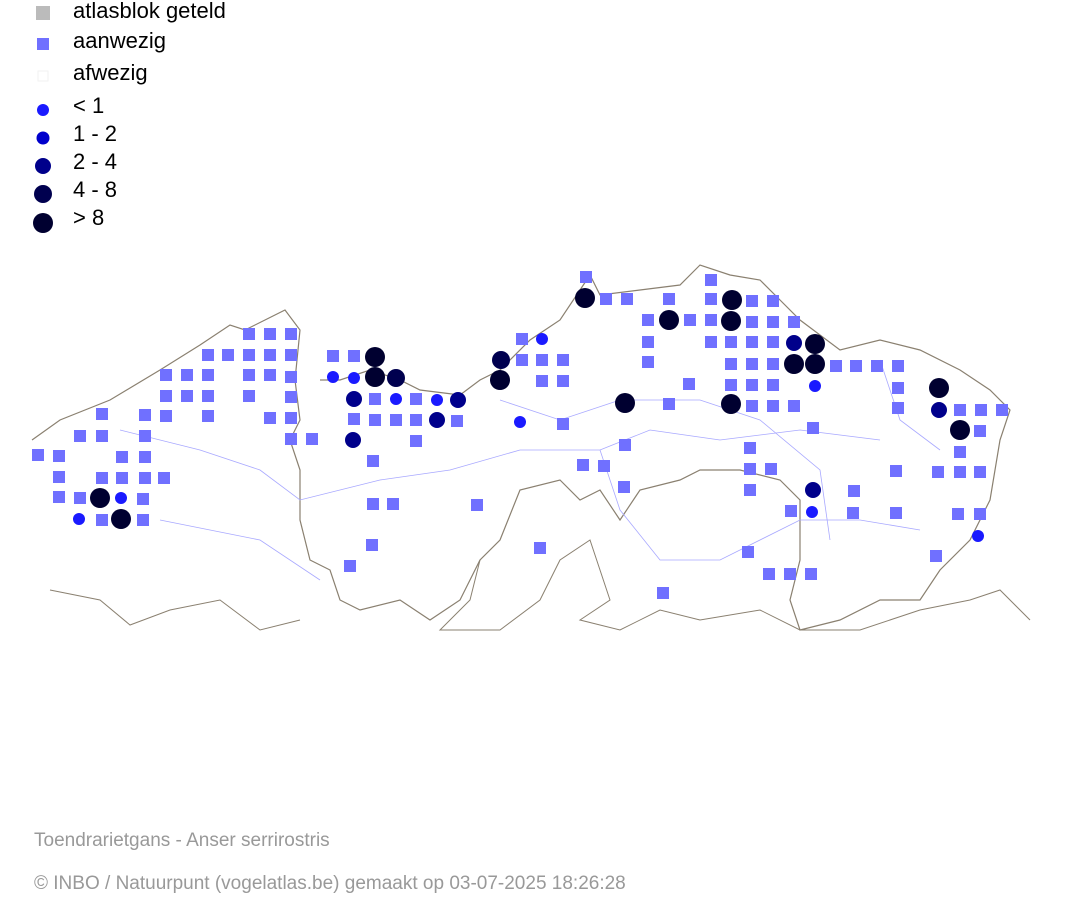 This screenshot has width=1074, height=900. Describe the element at coordinates (88, 105) in the screenshot. I see `legend-label: < 1` at that location.